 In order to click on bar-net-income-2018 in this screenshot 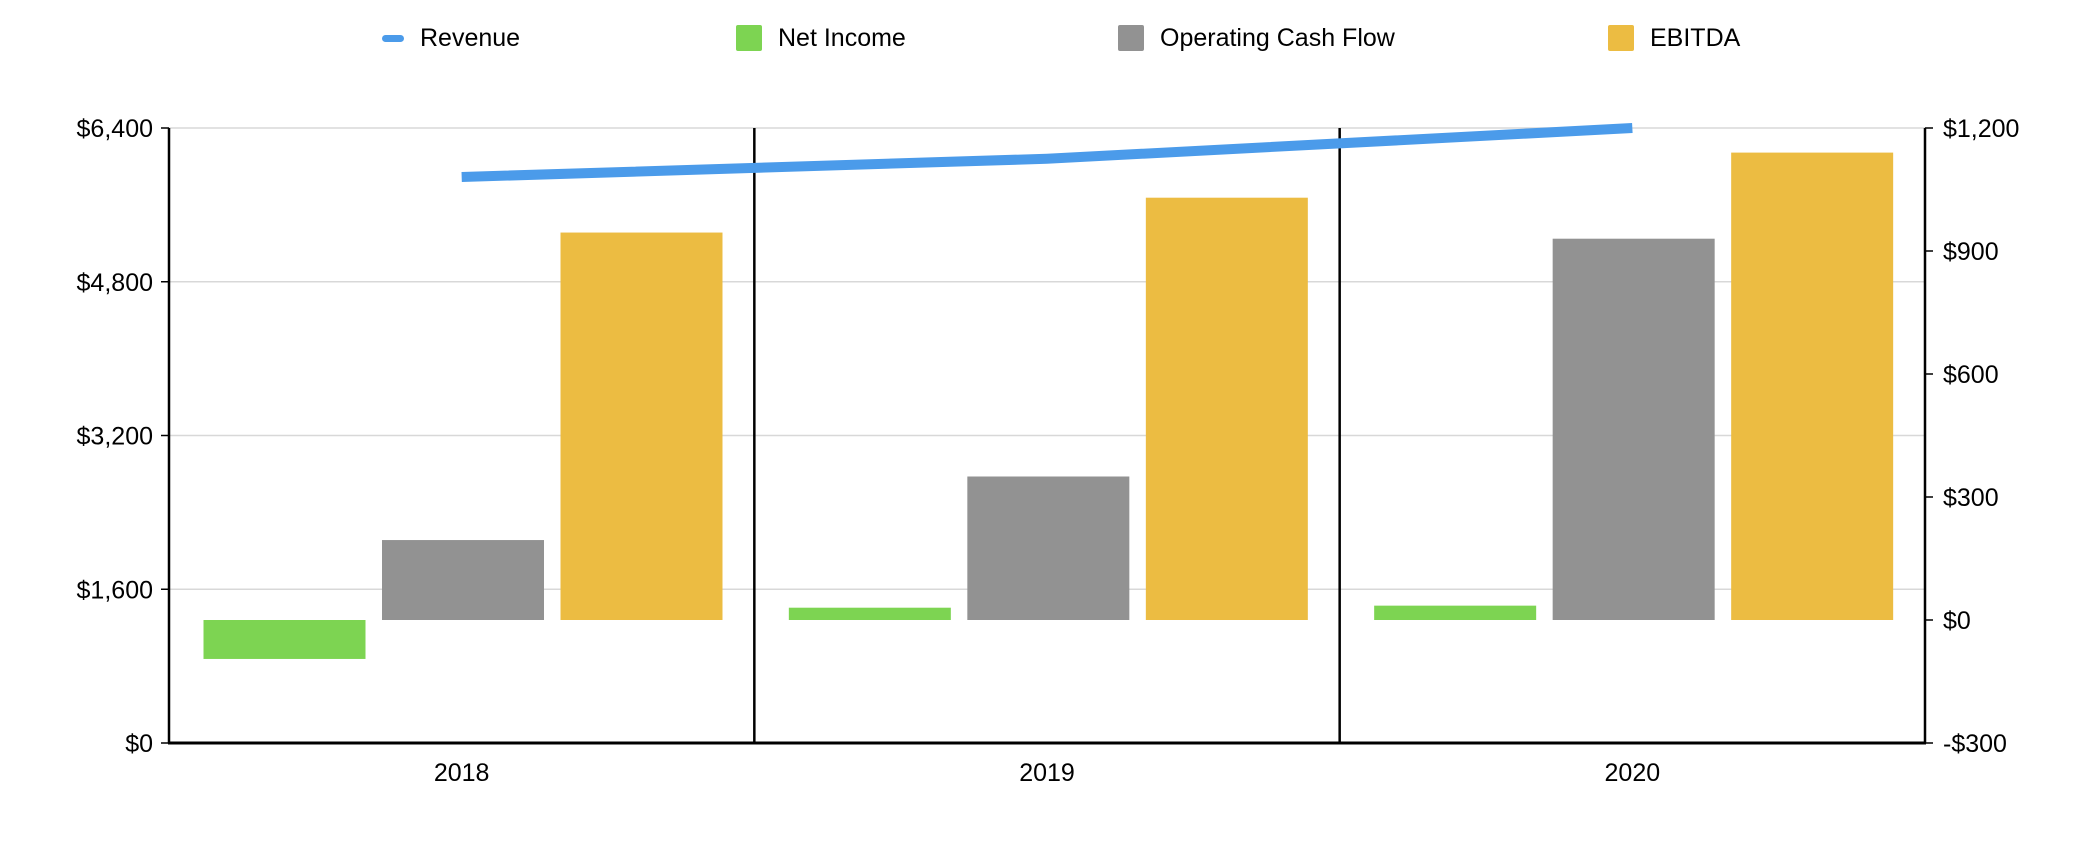, I will do `click(284, 639)`.